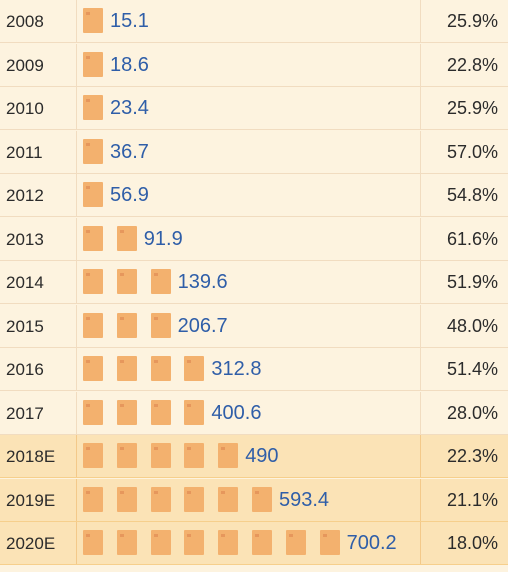  Describe the element at coordinates (24, 152) in the screenshot. I see `year-label: 2011` at that location.